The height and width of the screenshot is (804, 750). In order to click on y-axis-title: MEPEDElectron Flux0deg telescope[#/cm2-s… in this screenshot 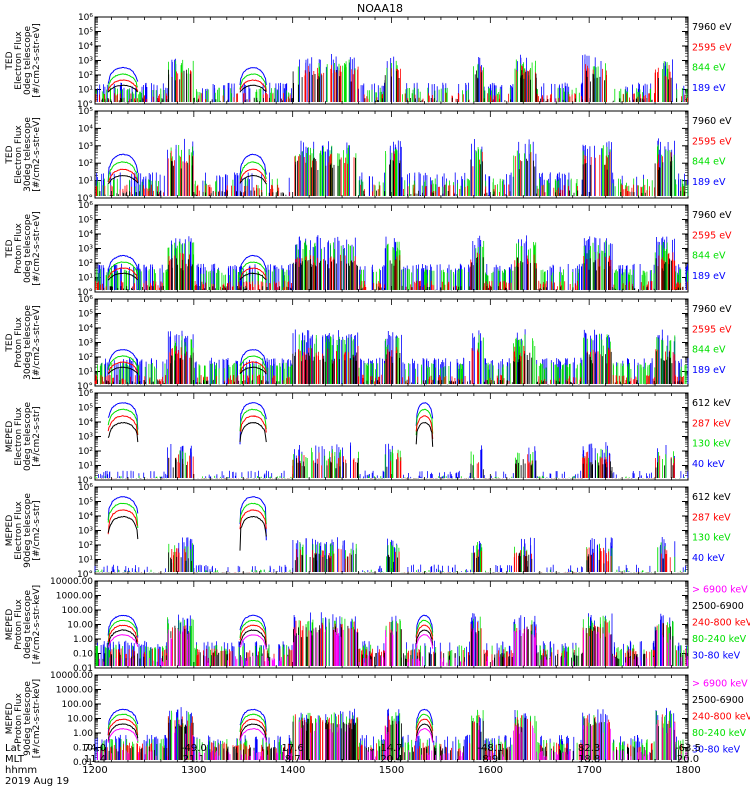, I will do `click(23, 437)`.